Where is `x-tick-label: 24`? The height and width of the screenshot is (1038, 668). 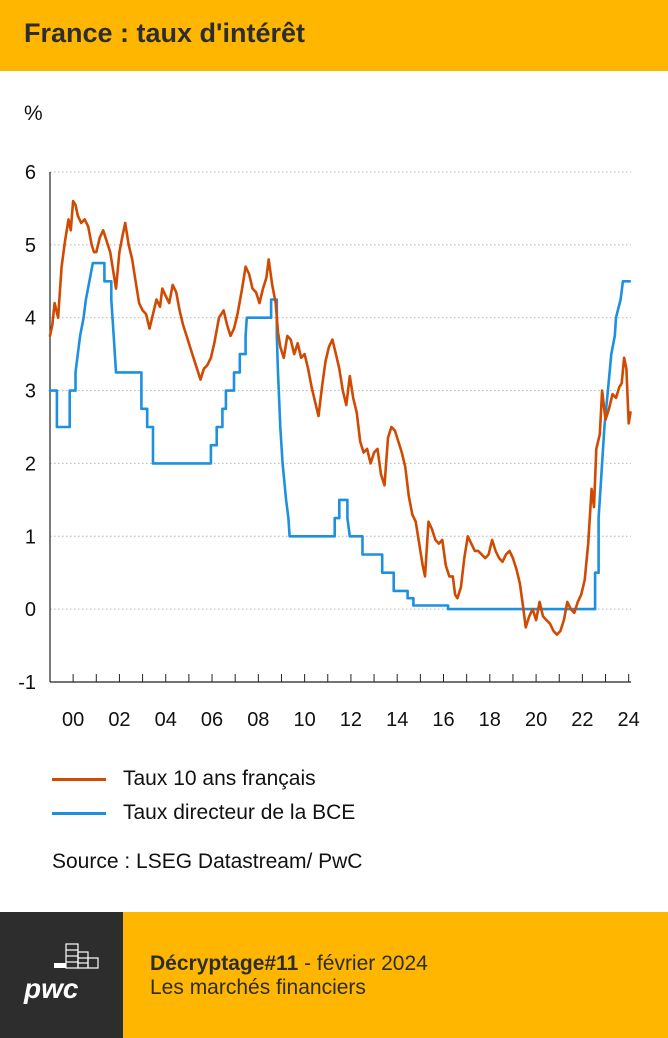
x-tick-label: 24 is located at coordinates (629, 720).